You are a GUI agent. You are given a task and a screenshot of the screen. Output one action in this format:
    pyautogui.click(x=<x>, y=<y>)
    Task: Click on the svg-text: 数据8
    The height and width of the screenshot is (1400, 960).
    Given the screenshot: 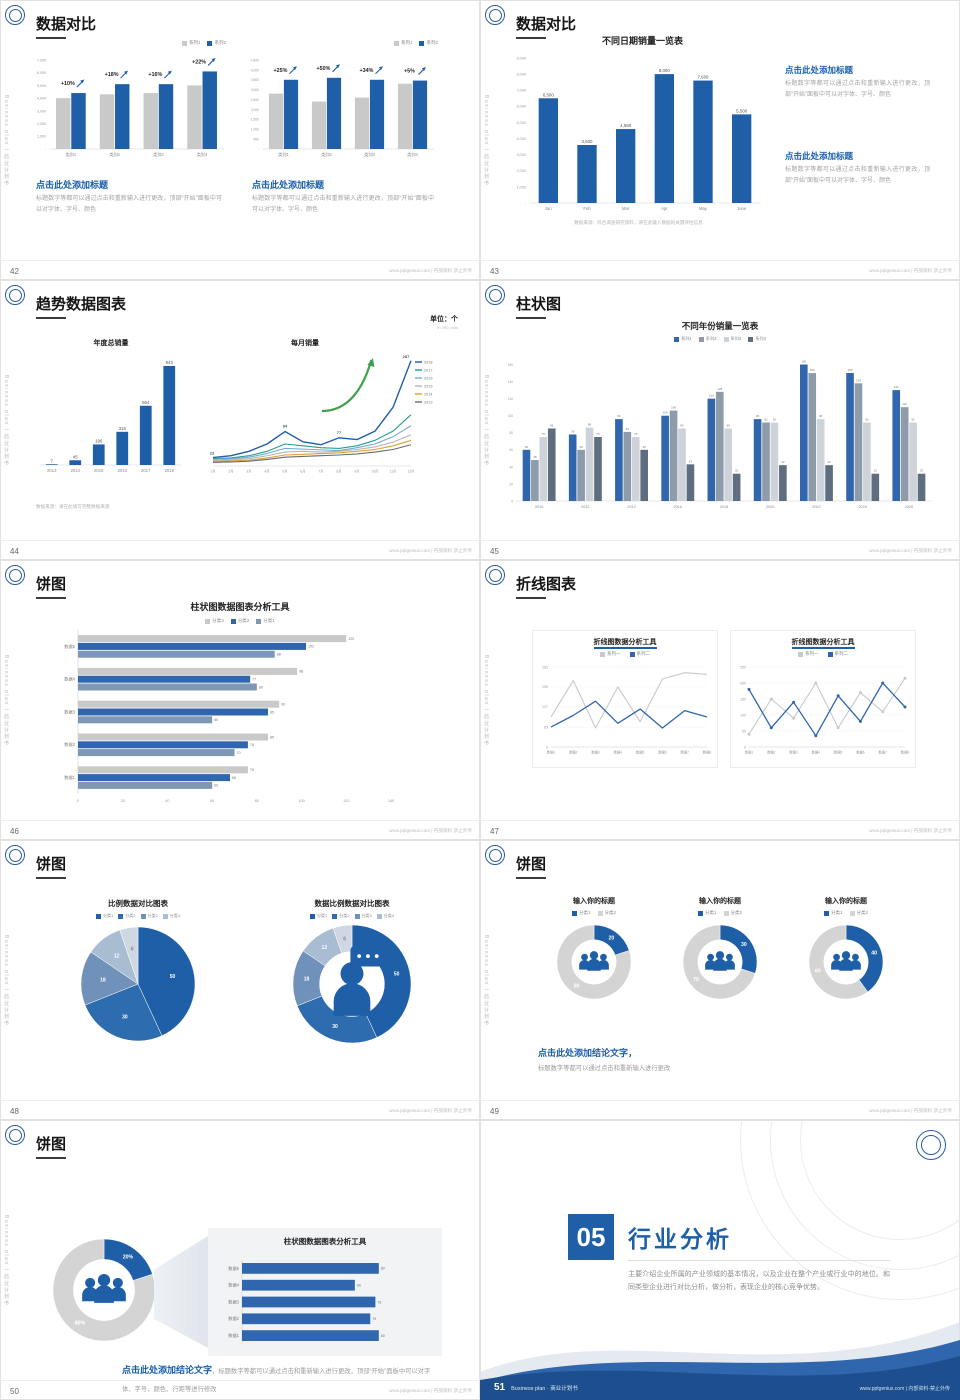 What is the action you would take?
    pyautogui.click(x=905, y=752)
    